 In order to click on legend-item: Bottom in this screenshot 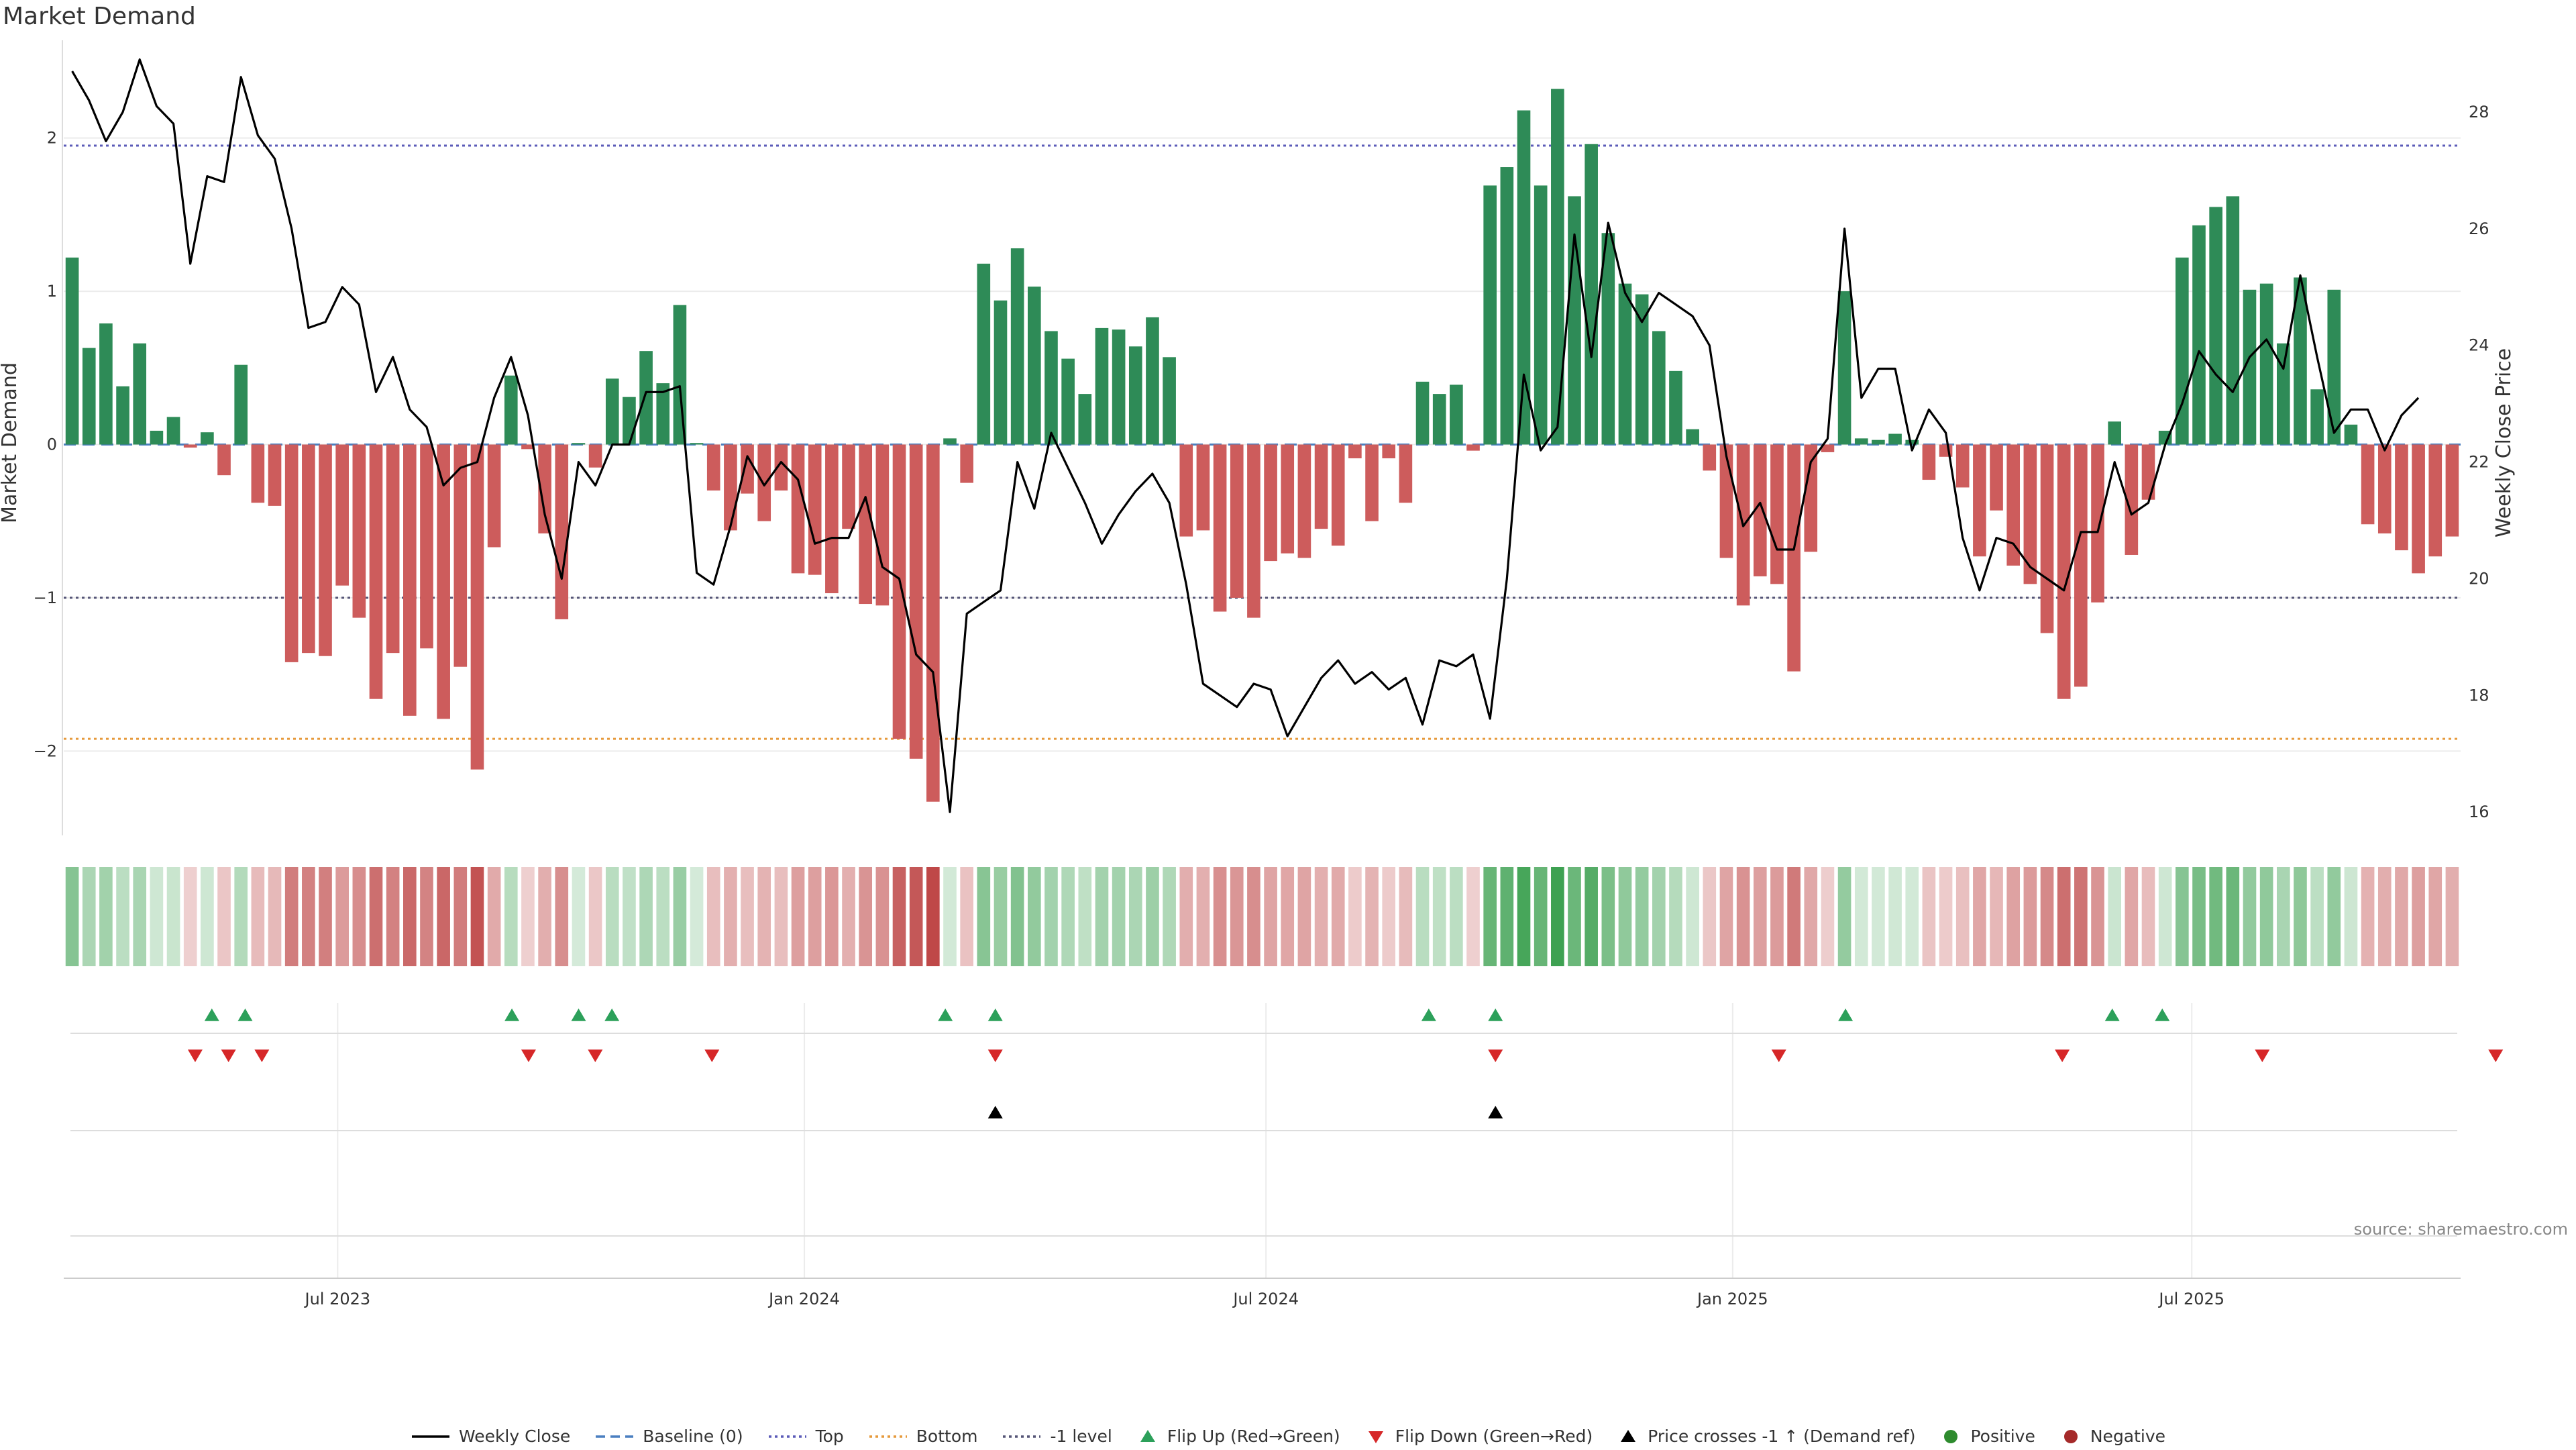, I will do `click(923, 1437)`.